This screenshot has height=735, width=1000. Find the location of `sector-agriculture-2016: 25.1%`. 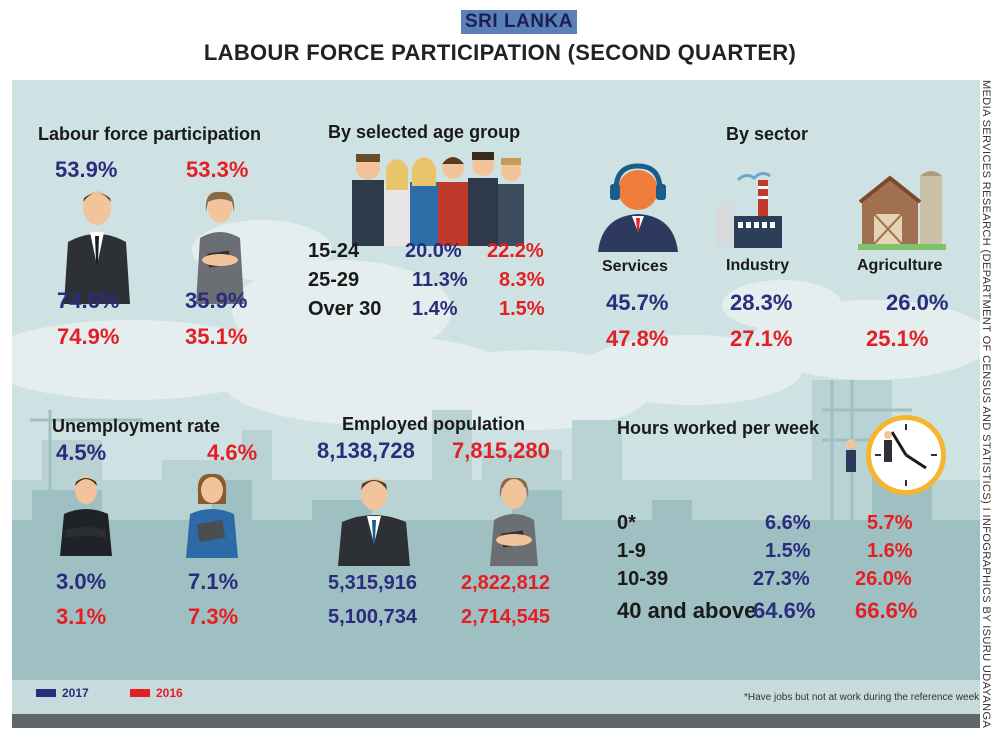

sector-agriculture-2016: 25.1% is located at coordinates (897, 338).